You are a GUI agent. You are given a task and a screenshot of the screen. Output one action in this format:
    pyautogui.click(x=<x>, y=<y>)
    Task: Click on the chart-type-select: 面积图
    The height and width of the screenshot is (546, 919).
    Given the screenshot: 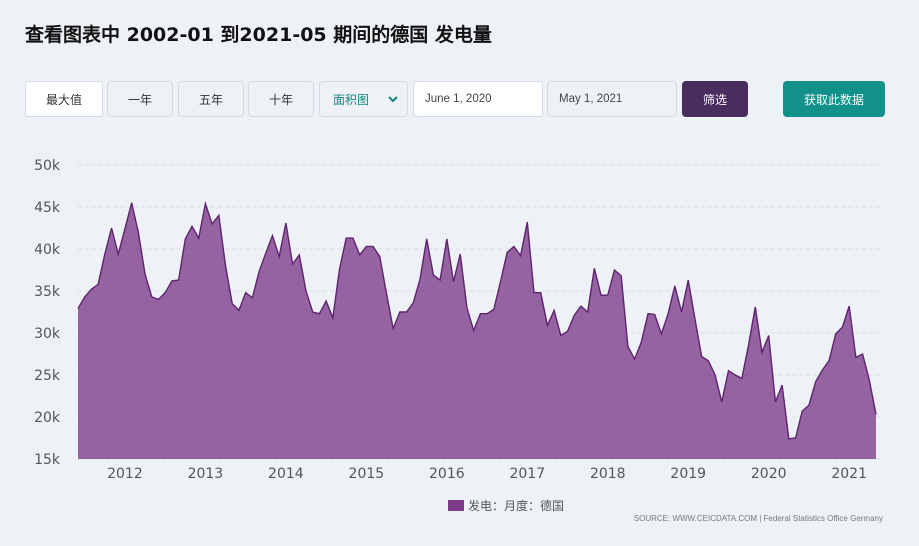 What is the action you would take?
    pyautogui.click(x=363, y=99)
    